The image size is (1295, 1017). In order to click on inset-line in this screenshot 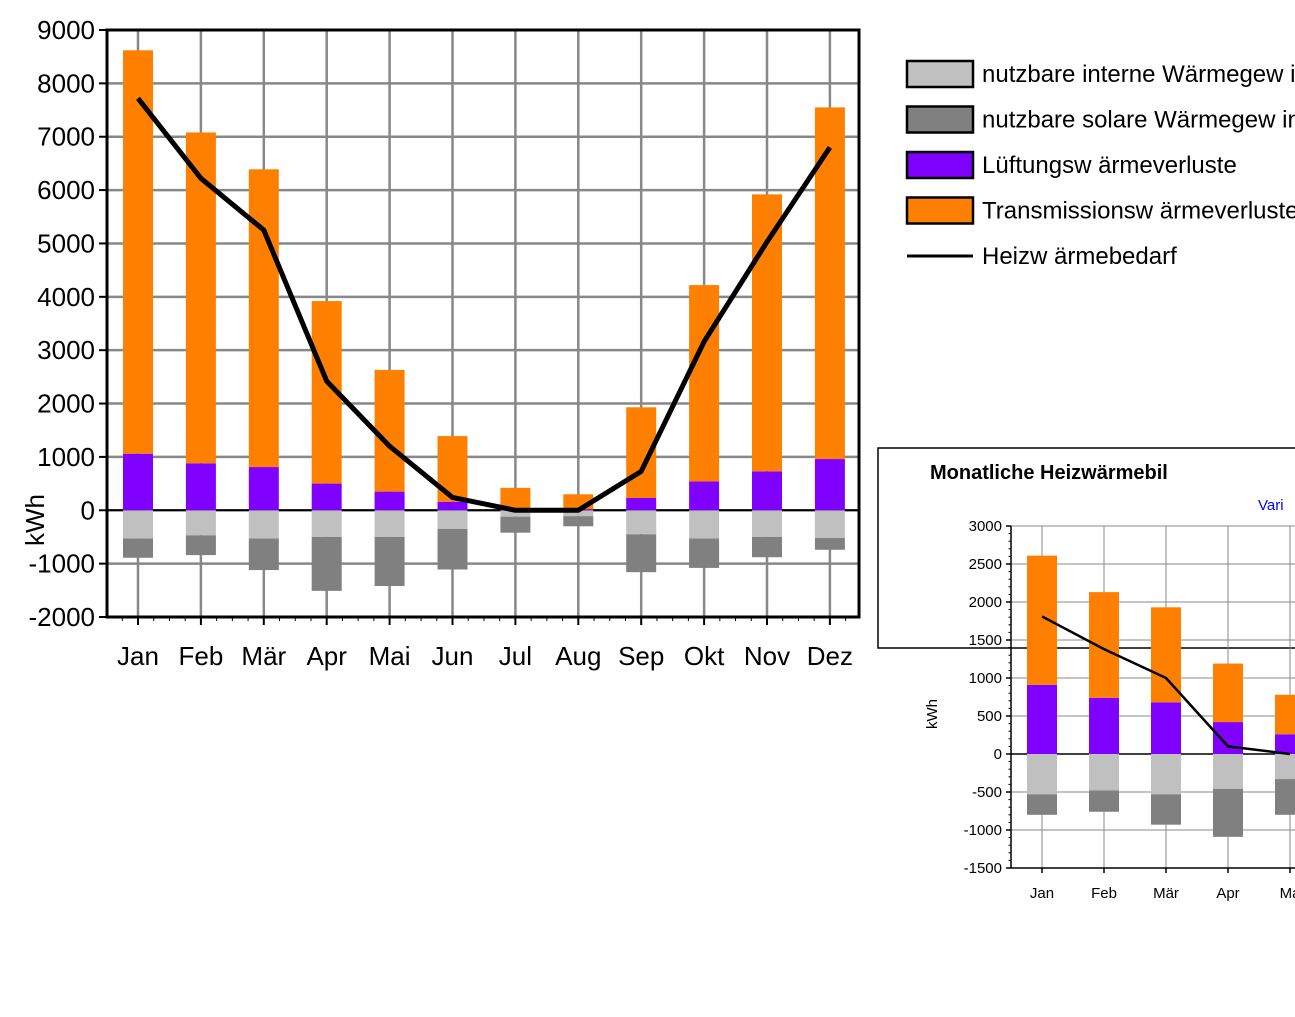, I will do `click(1166, 685)`.